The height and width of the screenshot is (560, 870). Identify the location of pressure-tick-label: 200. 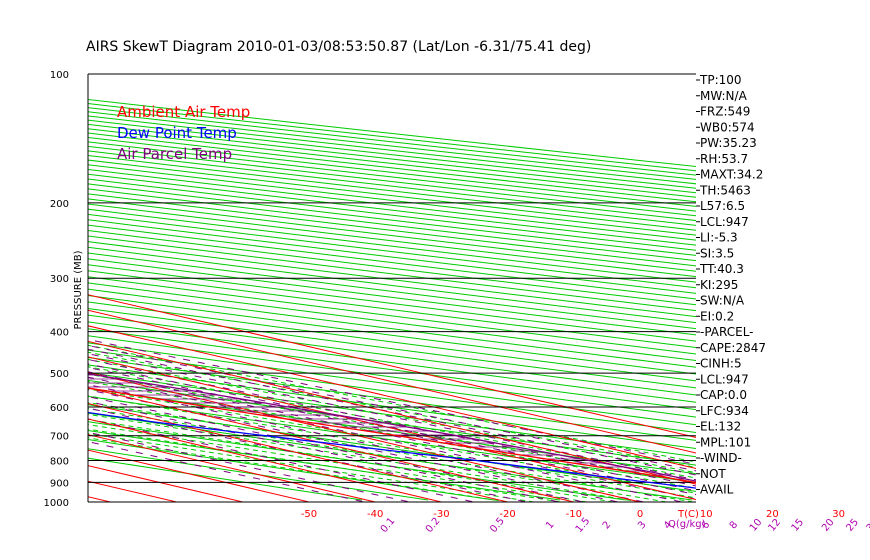
(59, 204).